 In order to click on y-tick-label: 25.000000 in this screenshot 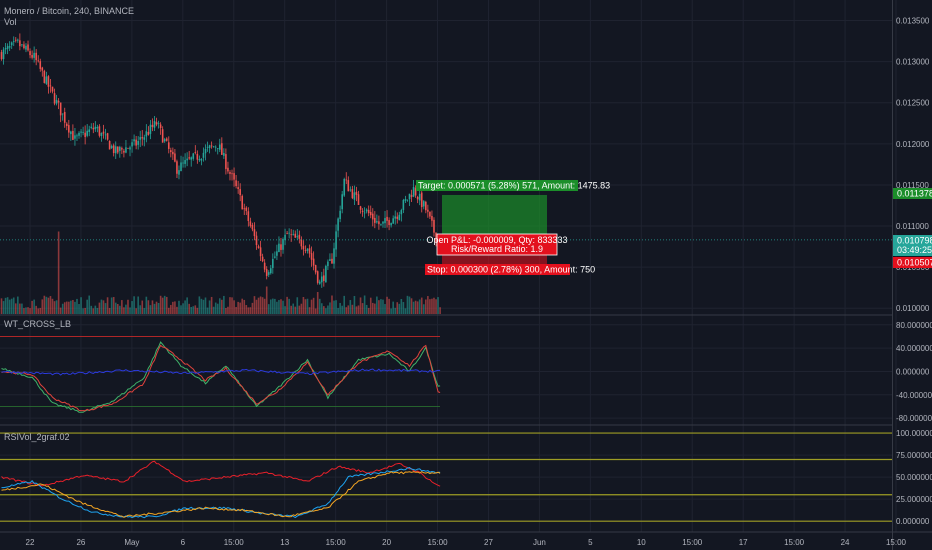, I will do `click(914, 499)`.